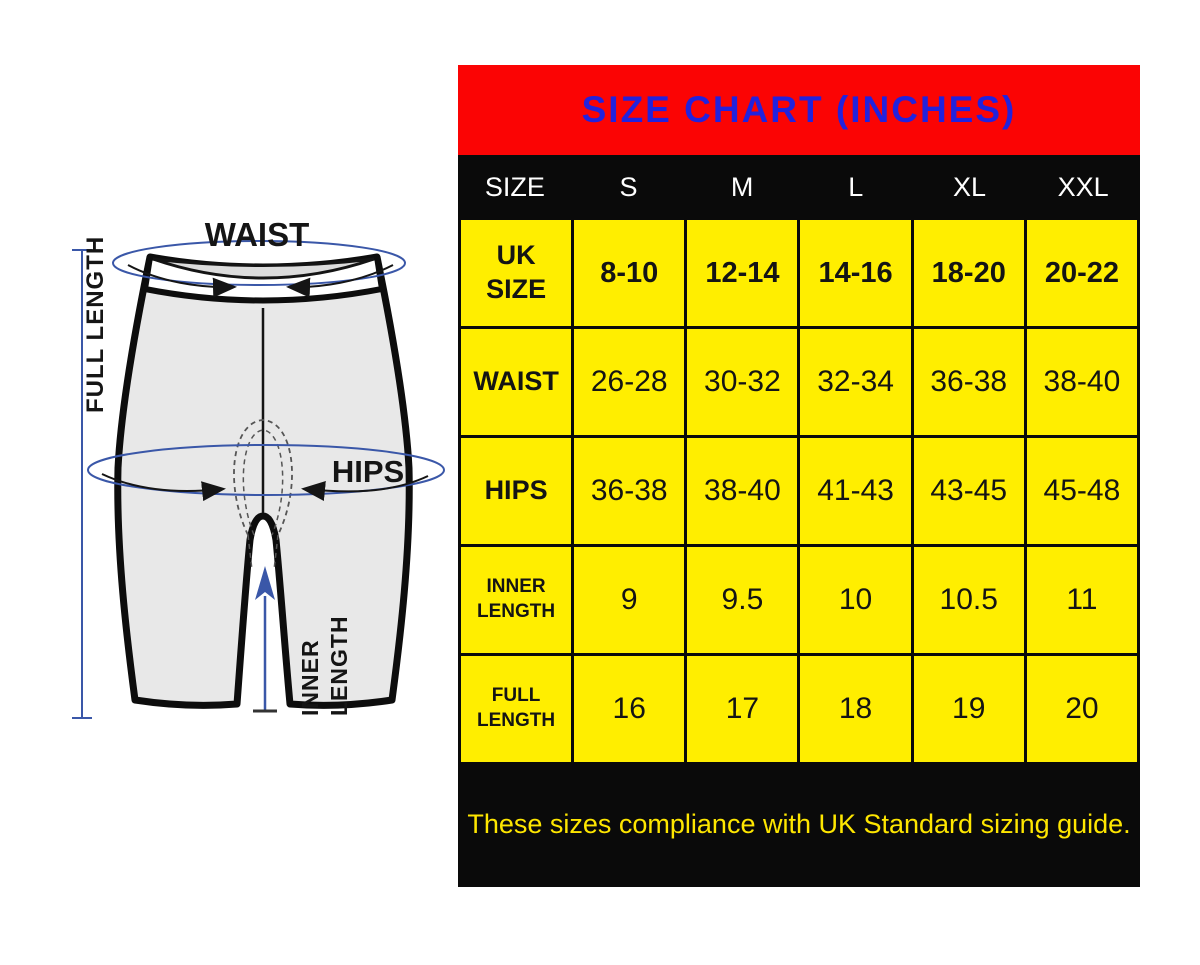  Describe the element at coordinates (516, 709) in the screenshot. I see `row-label-cell: FULL LENGTH` at that location.